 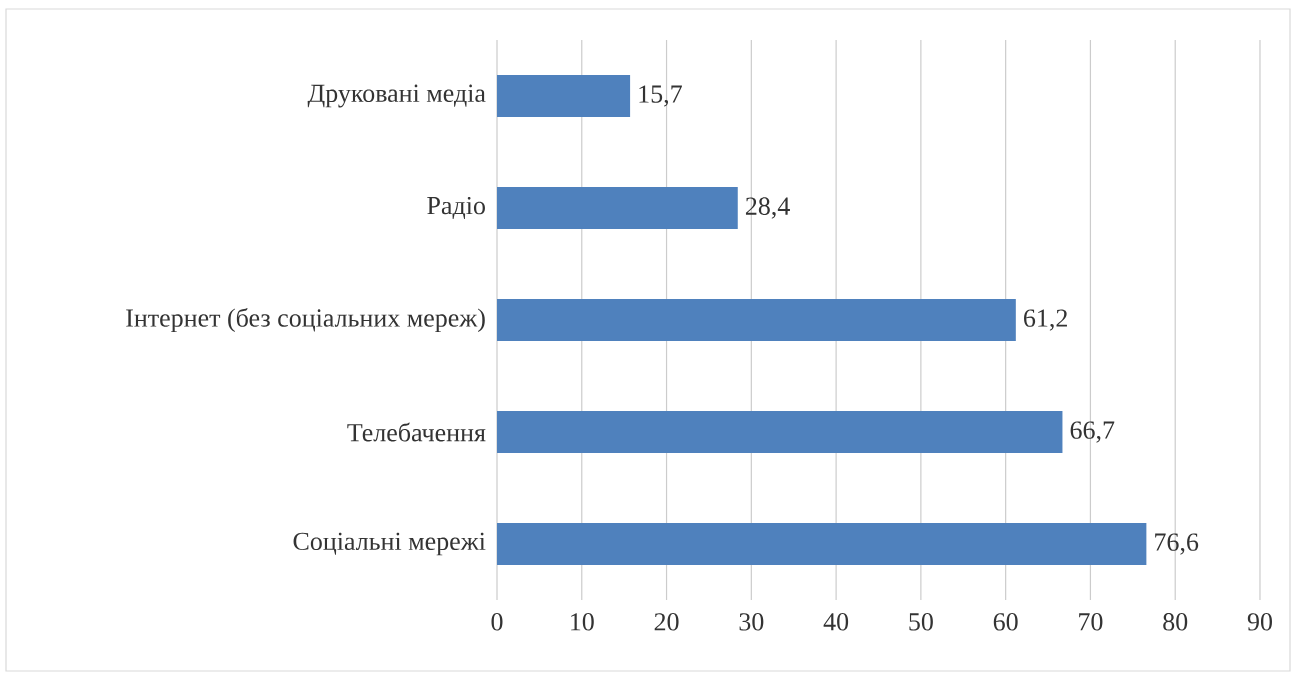 I want to click on data-label: 66,7, so click(x=1092, y=432).